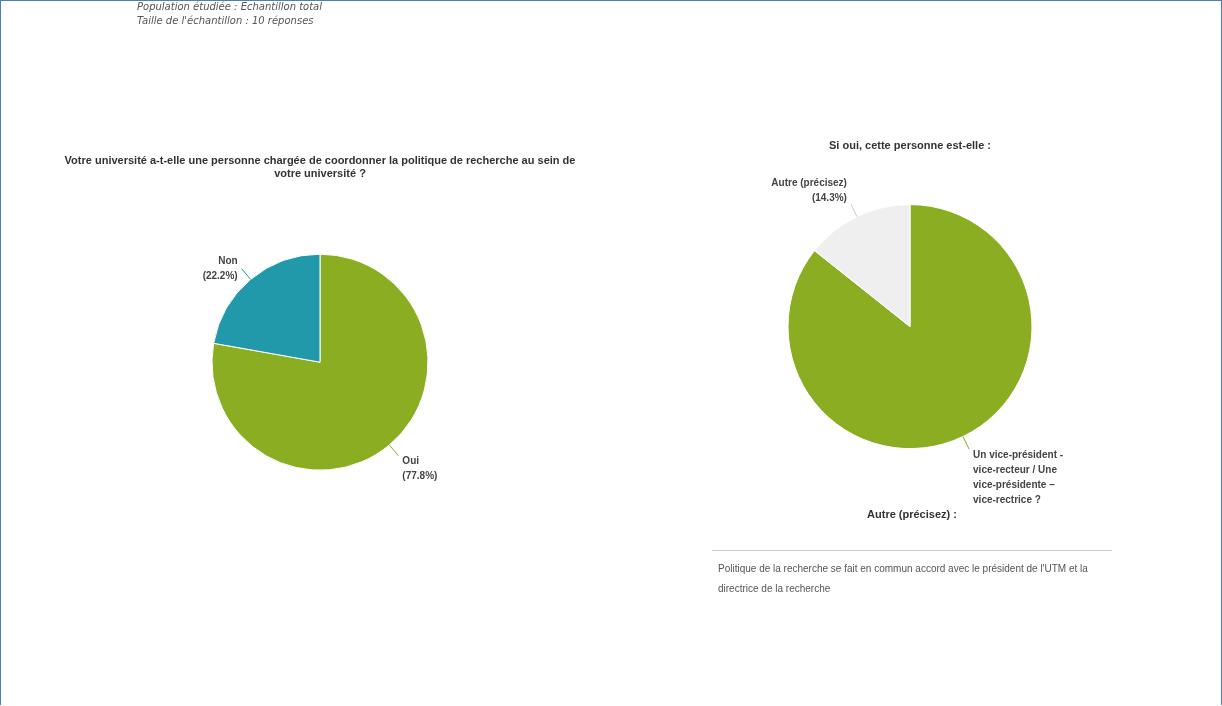 The width and height of the screenshot is (1222, 706). I want to click on text: Autre (précisez) :, so click(912, 514).